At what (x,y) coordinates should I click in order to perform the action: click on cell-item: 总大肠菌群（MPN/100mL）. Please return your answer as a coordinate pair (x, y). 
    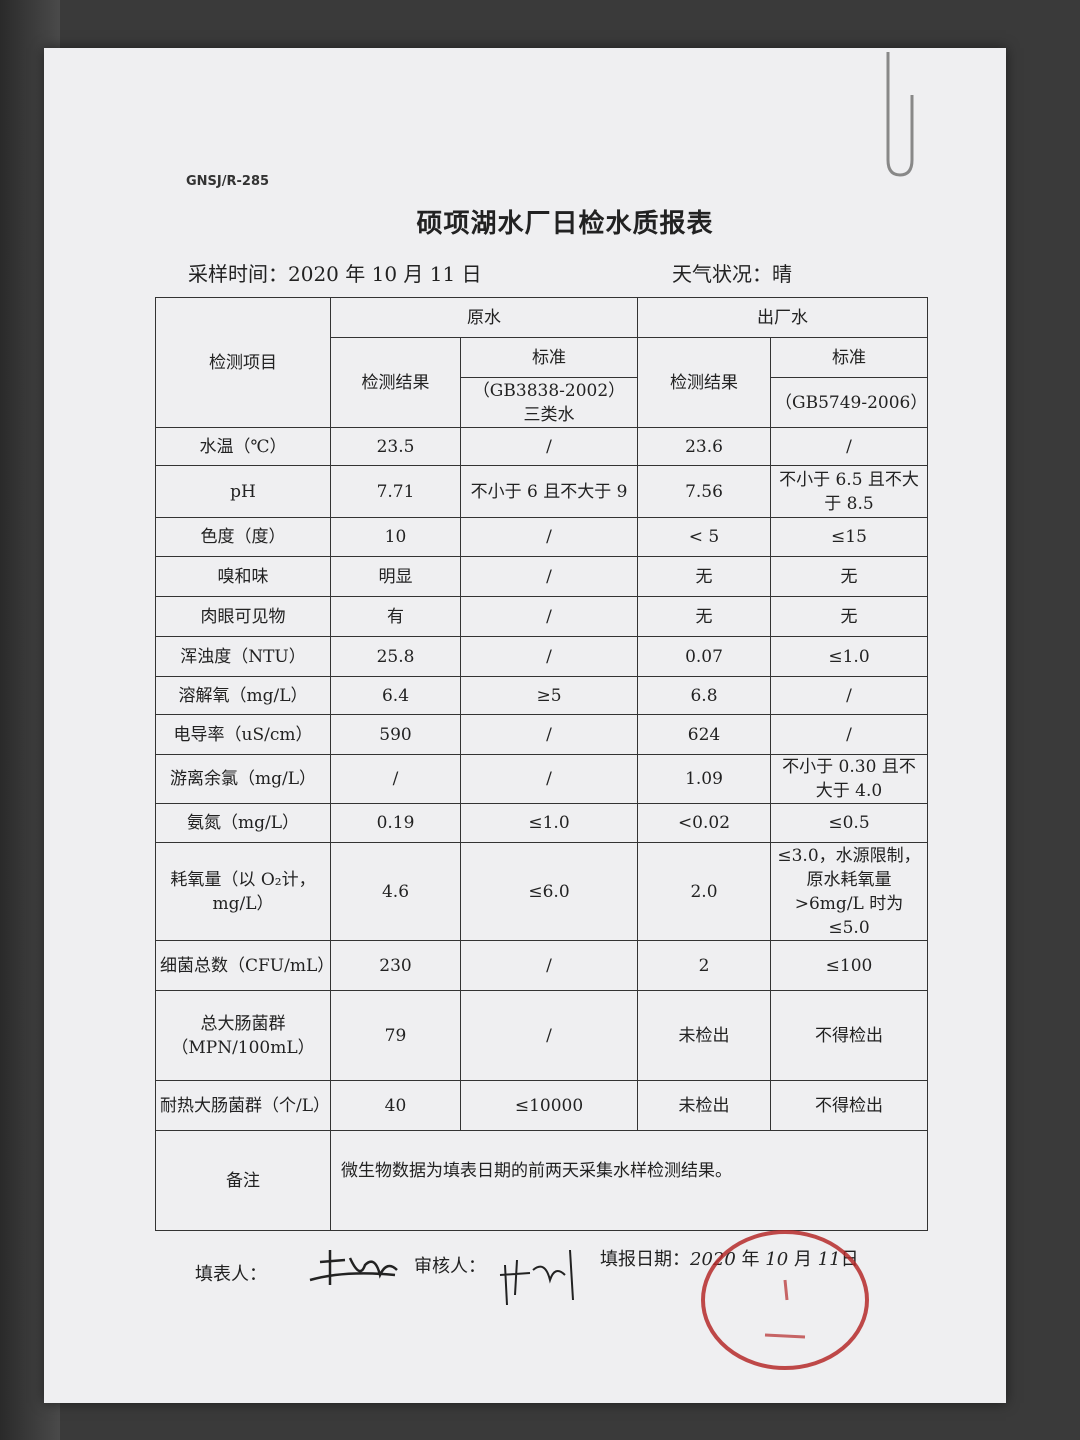
    Looking at the image, I should click on (243, 1035).